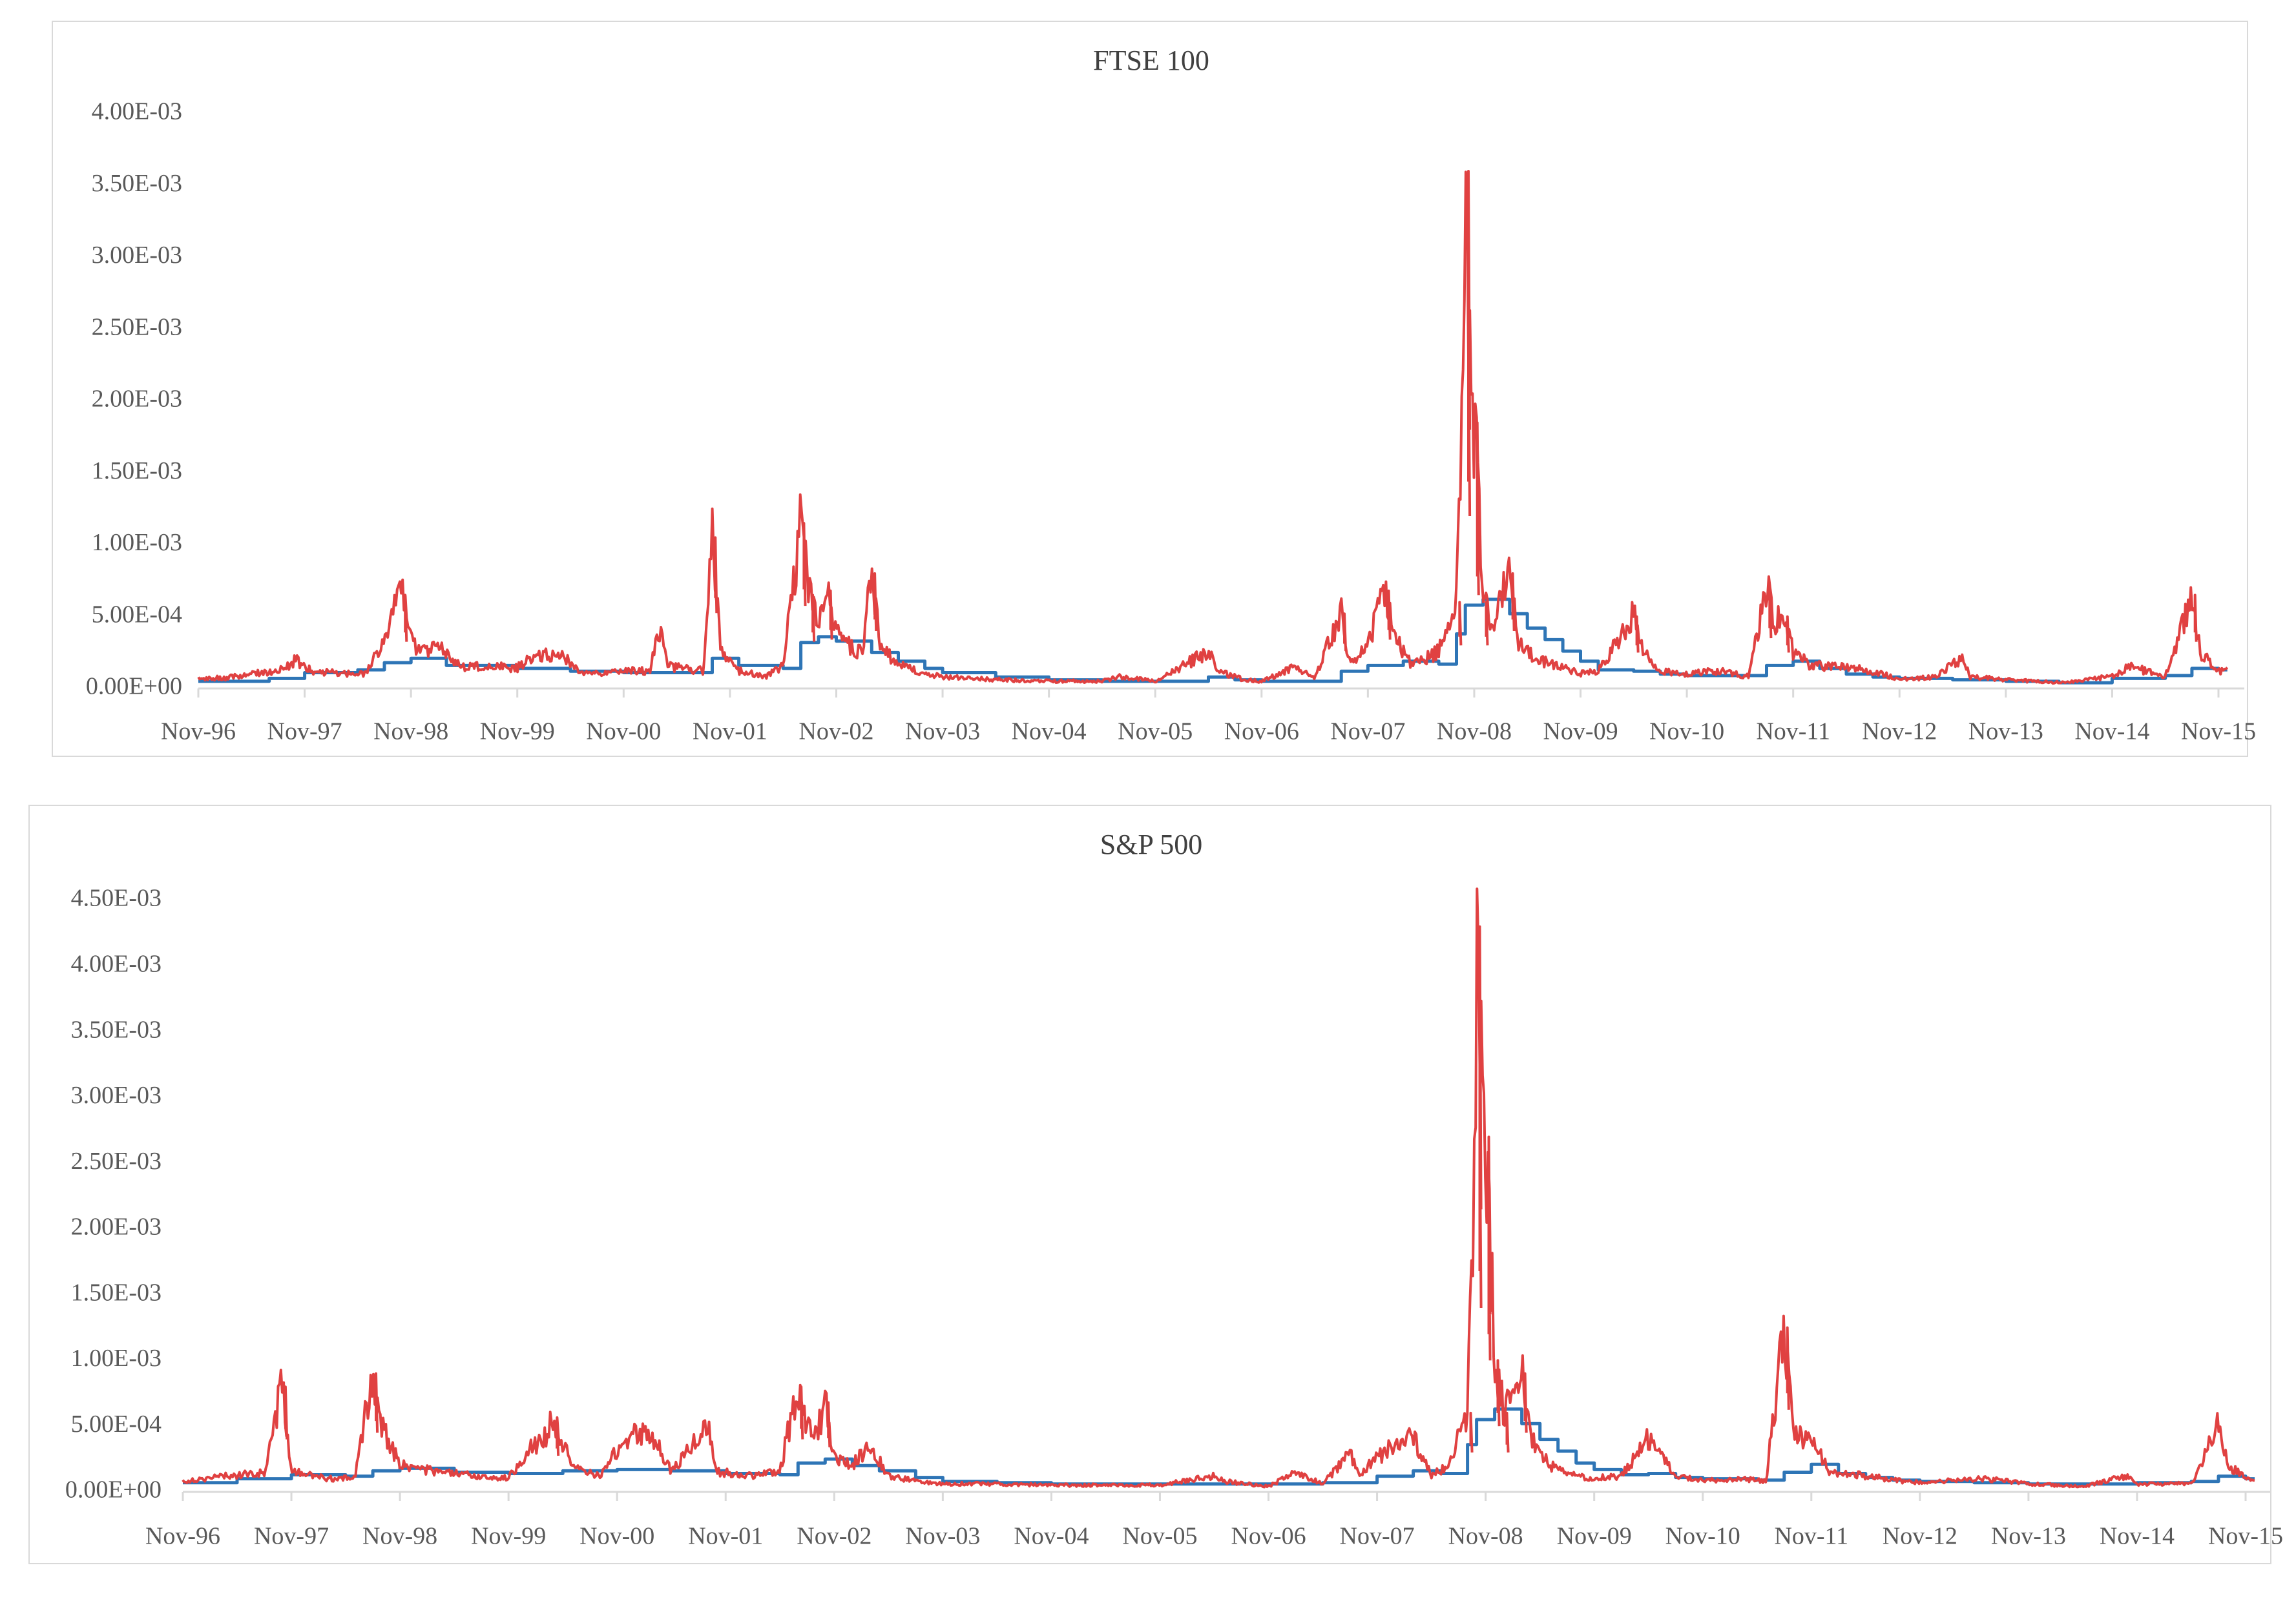 The width and height of the screenshot is (2296, 1603). What do you see at coordinates (1152, 844) in the screenshot?
I see `chart-title: S&P 500` at bounding box center [1152, 844].